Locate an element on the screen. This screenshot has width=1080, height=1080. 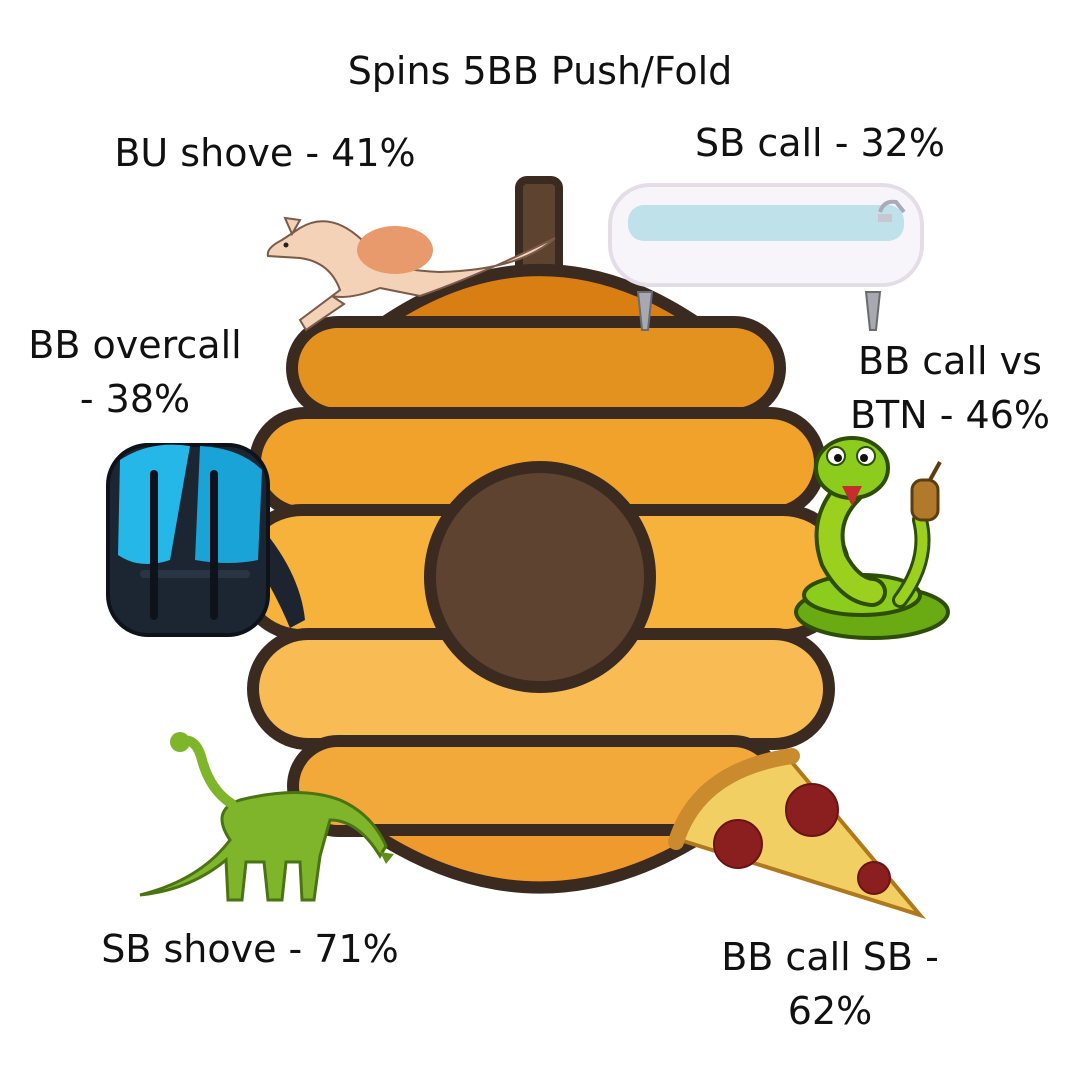
label-bb-call-vs-btn: BB call vs BTN - 46% is located at coordinates (950, 388).